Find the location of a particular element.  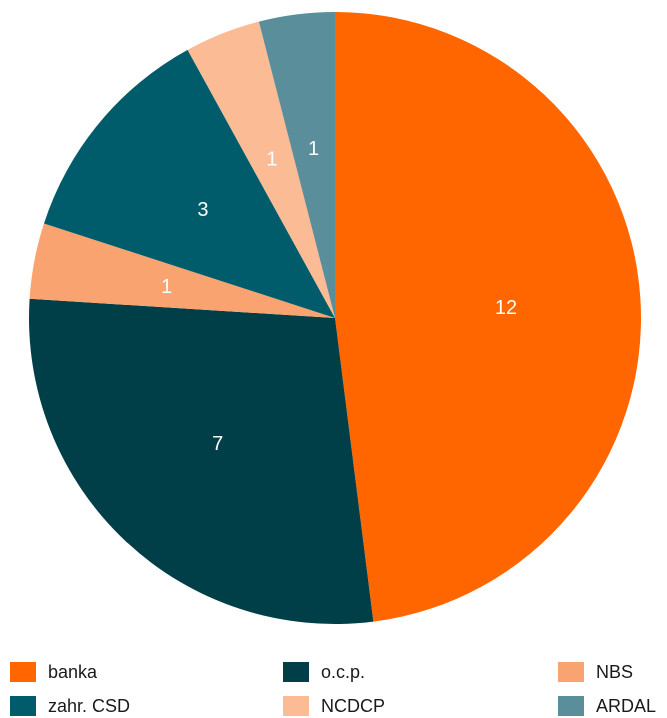

legend-label-ncdcp: NCDCP is located at coordinates (353, 705).